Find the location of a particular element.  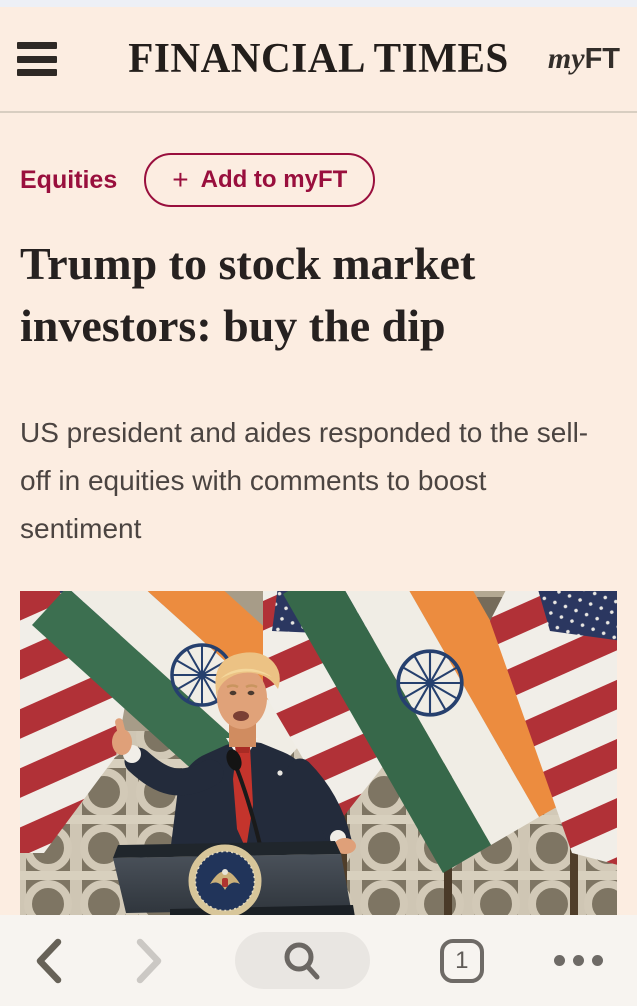

site-header: FINANCIAL TIMES my FT is located at coordinates (318, 60).